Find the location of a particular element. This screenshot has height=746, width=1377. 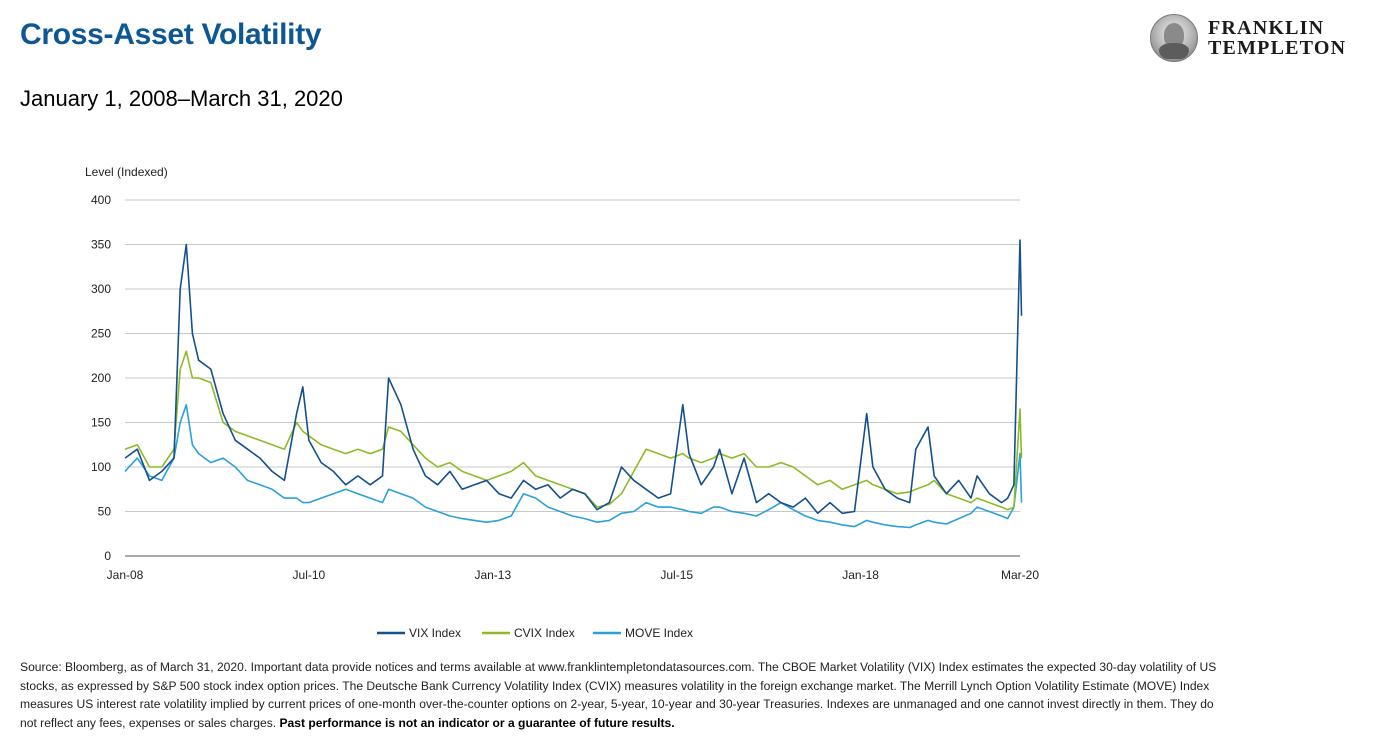

y-tick-label: 150 is located at coordinates (101, 423).